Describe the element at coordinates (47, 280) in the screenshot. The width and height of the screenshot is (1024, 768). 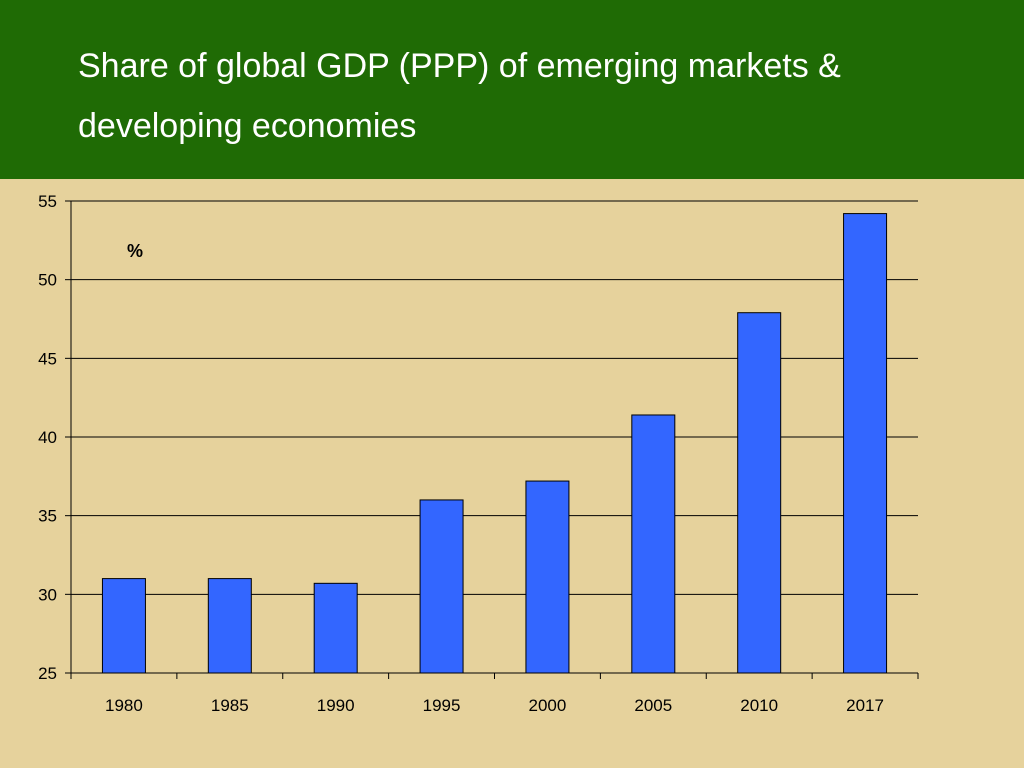
I see `y-tick-label: 50` at that location.